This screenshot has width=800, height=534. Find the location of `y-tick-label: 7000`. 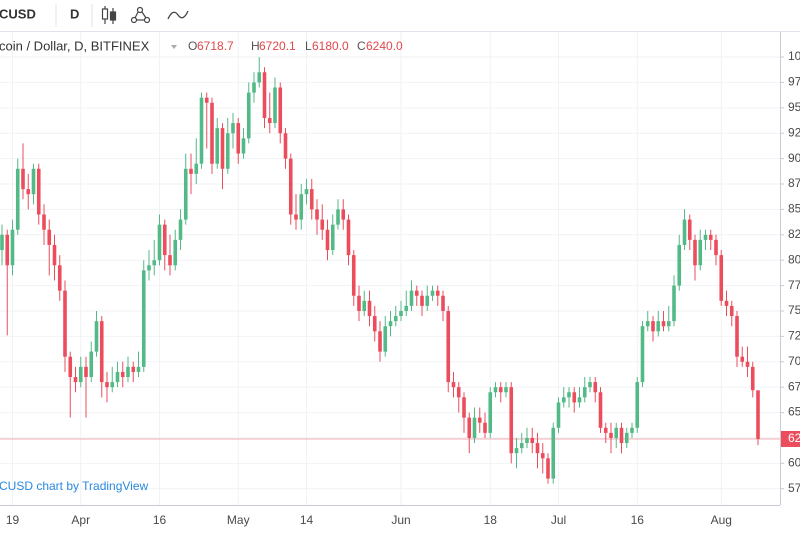

y-tick-label: 7000 is located at coordinates (794, 361).